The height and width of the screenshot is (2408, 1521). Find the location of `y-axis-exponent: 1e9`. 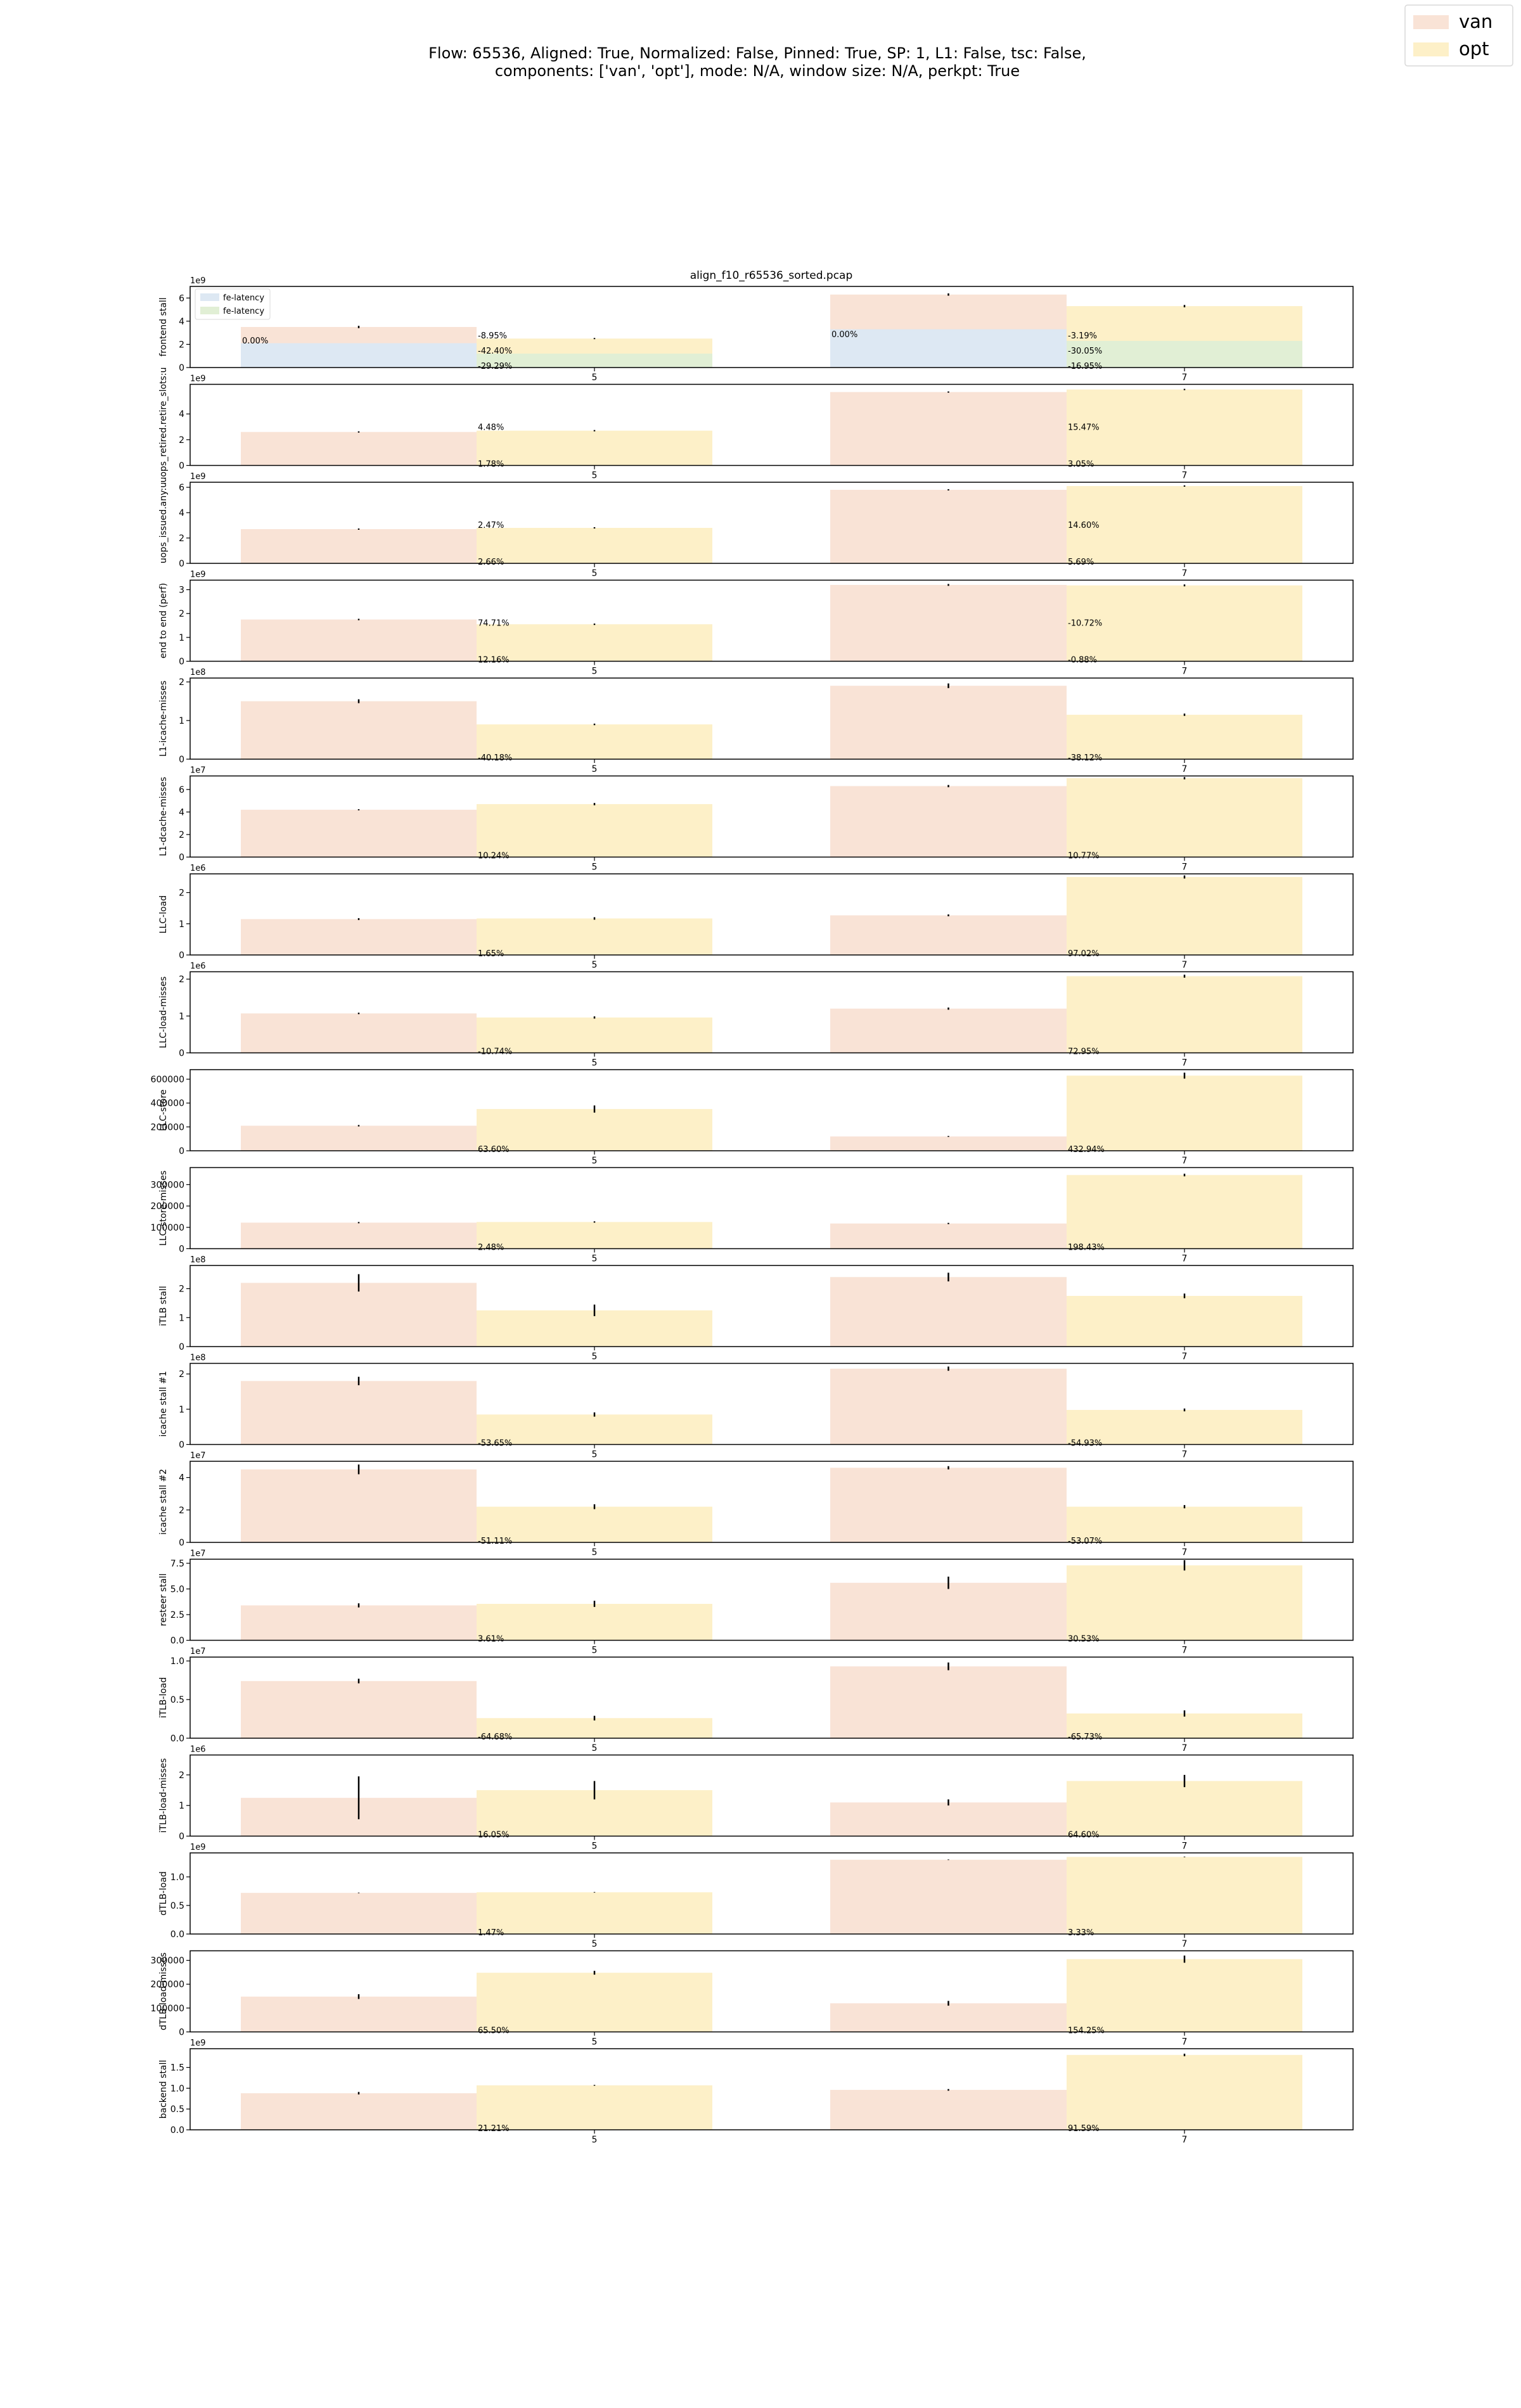

y-axis-exponent: 1e9 is located at coordinates (198, 2043).